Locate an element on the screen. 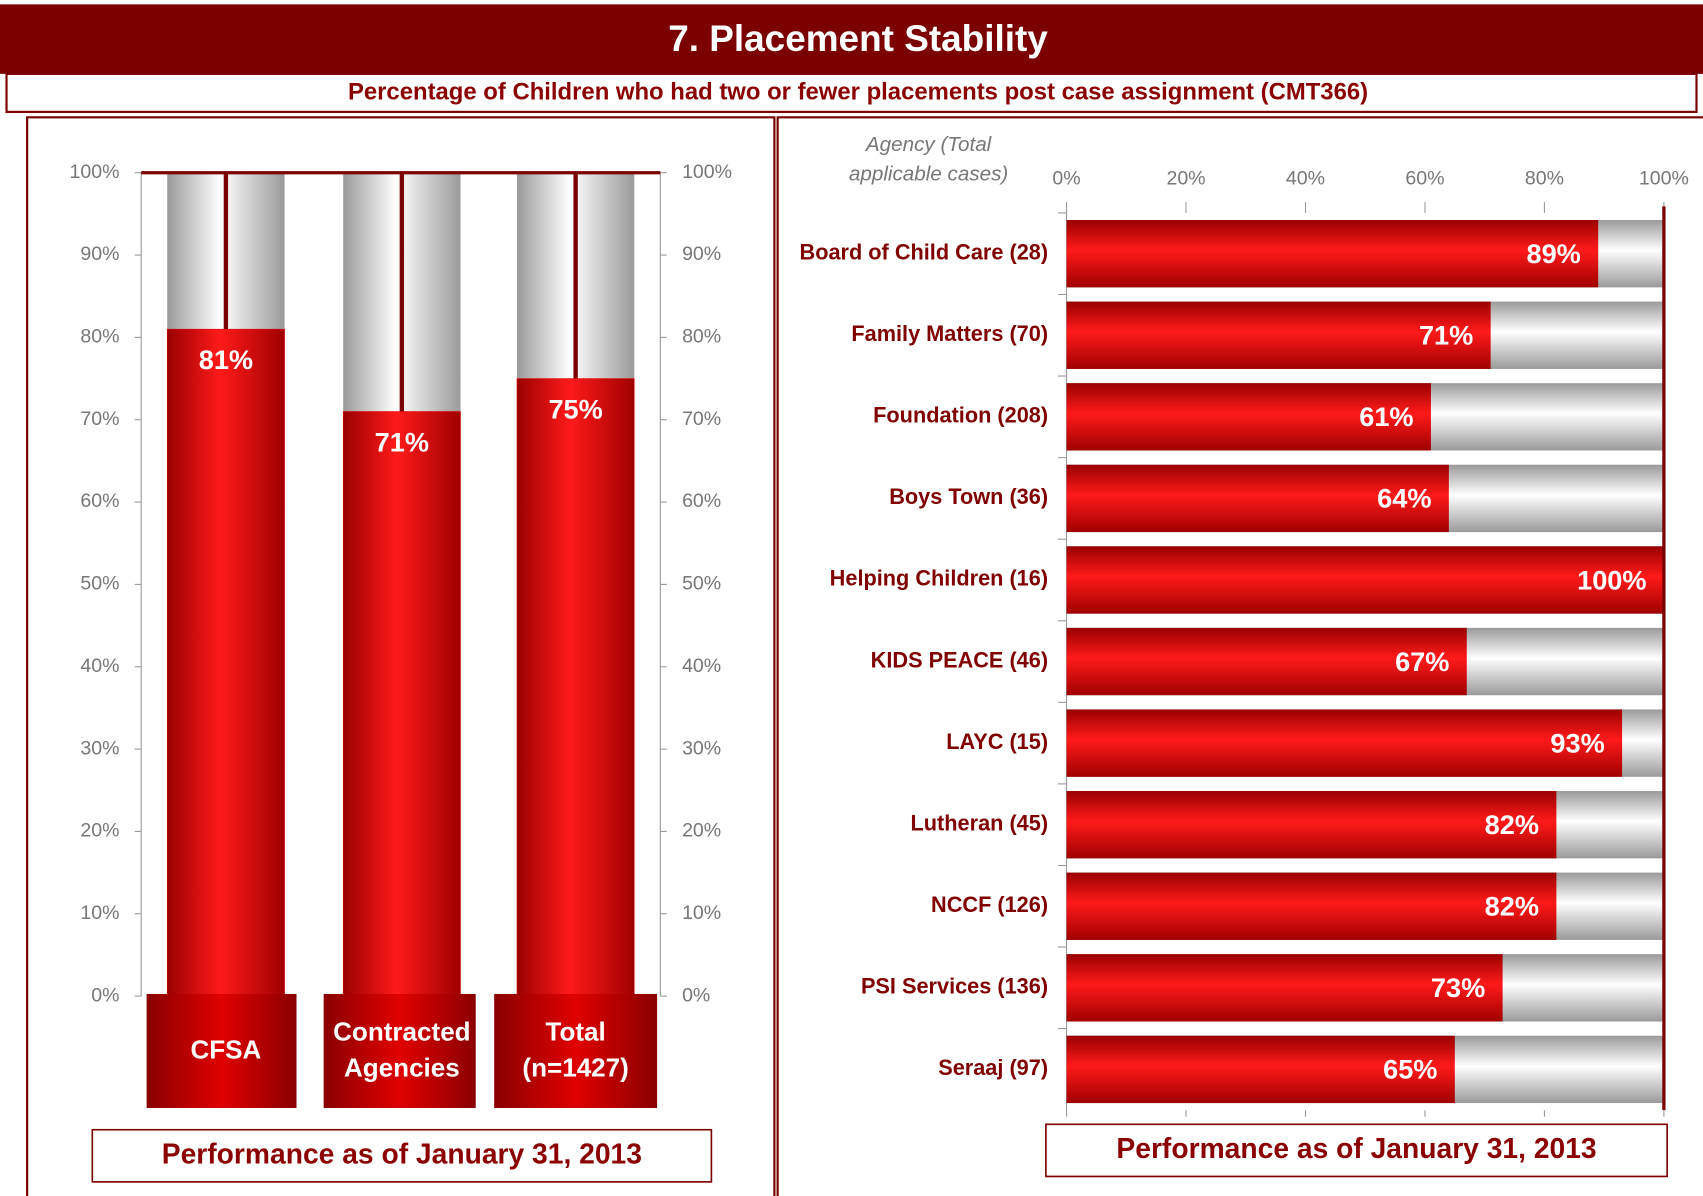 The height and width of the screenshot is (1196, 1703). y2-tick-label: 70% is located at coordinates (701, 419).